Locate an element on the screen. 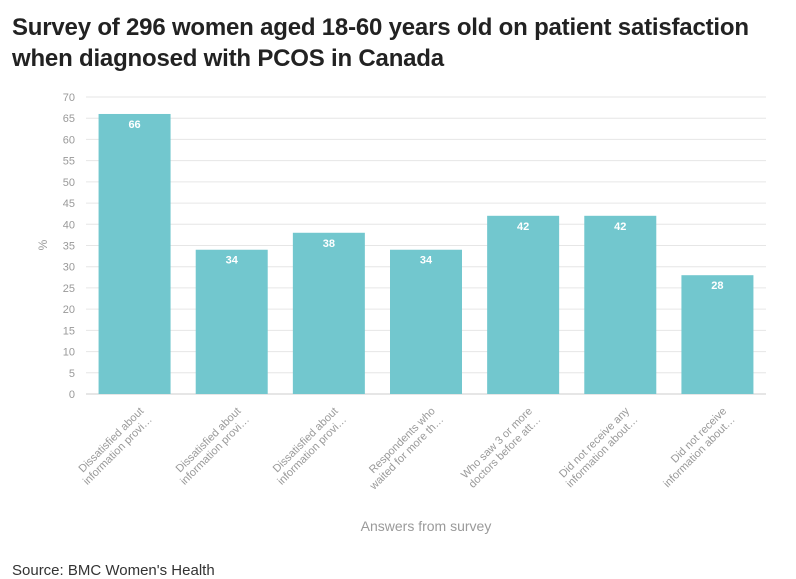  y-tick-label: 15 is located at coordinates (69, 331).